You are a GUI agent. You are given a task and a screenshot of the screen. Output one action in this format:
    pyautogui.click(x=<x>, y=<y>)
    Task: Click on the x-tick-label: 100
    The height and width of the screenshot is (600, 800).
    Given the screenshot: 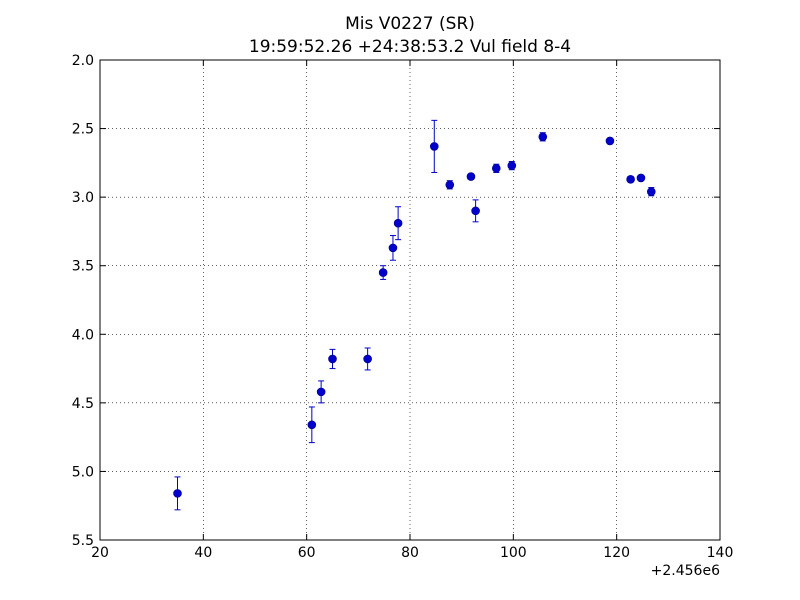 What is the action you would take?
    pyautogui.click(x=513, y=553)
    